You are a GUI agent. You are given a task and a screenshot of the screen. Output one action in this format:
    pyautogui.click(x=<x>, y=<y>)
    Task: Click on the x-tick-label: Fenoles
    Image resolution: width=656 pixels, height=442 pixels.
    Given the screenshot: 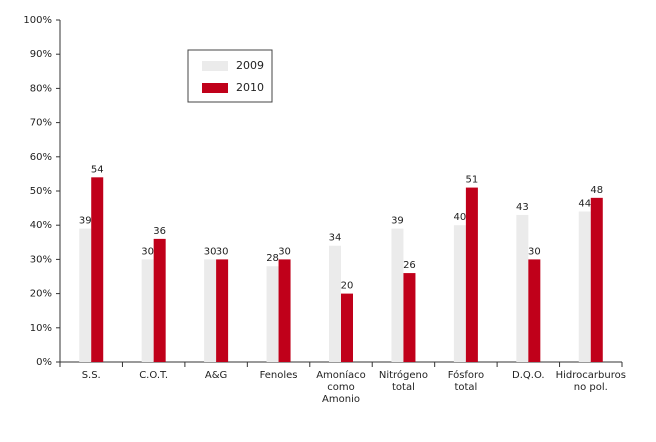 What is the action you would take?
    pyautogui.click(x=278, y=375)
    